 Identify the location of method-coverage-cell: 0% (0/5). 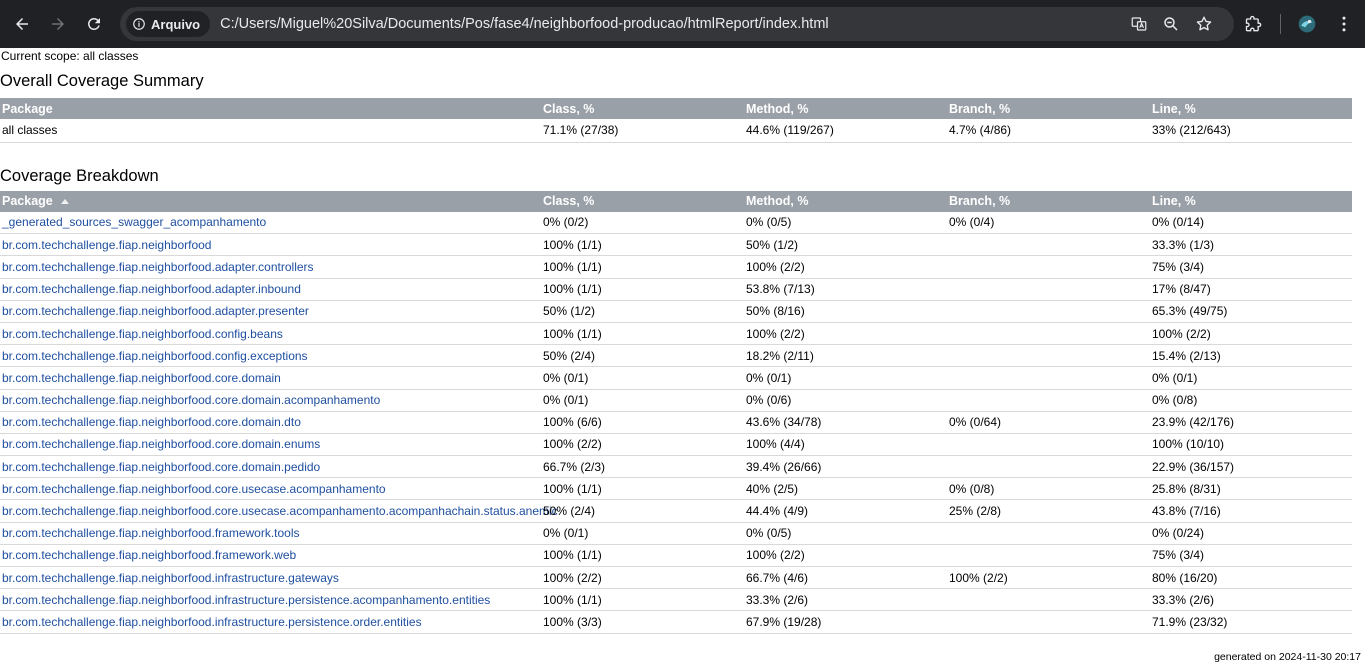
(845, 223).